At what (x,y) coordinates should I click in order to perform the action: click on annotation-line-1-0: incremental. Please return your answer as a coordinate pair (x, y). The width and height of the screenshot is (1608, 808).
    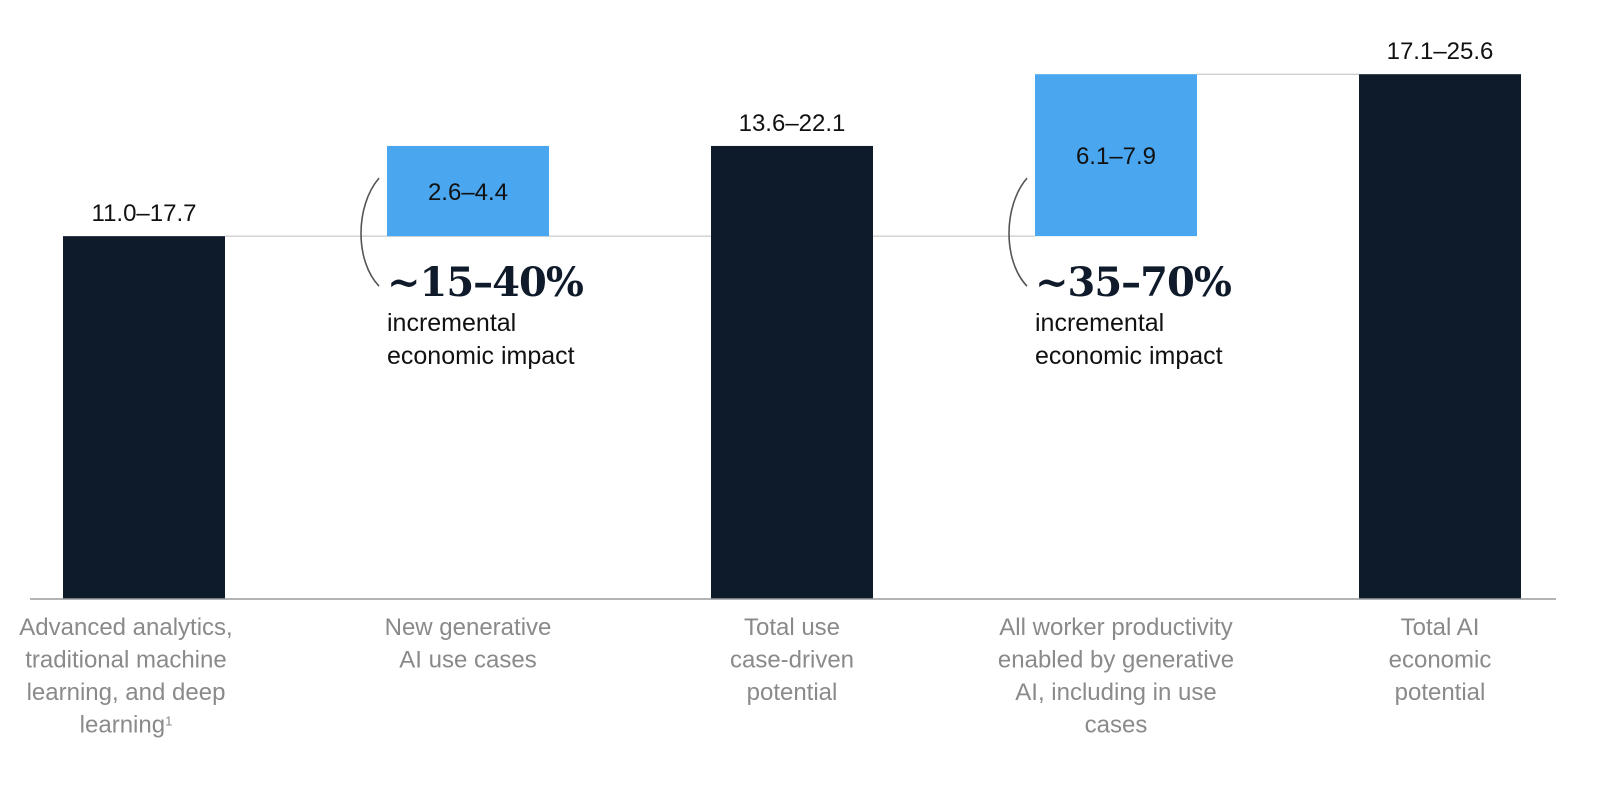
    Looking at the image, I should click on (1099, 323).